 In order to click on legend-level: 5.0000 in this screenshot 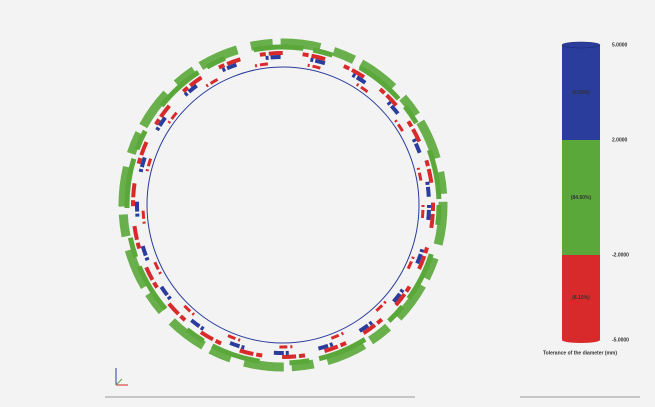, I will do `click(620, 45)`.